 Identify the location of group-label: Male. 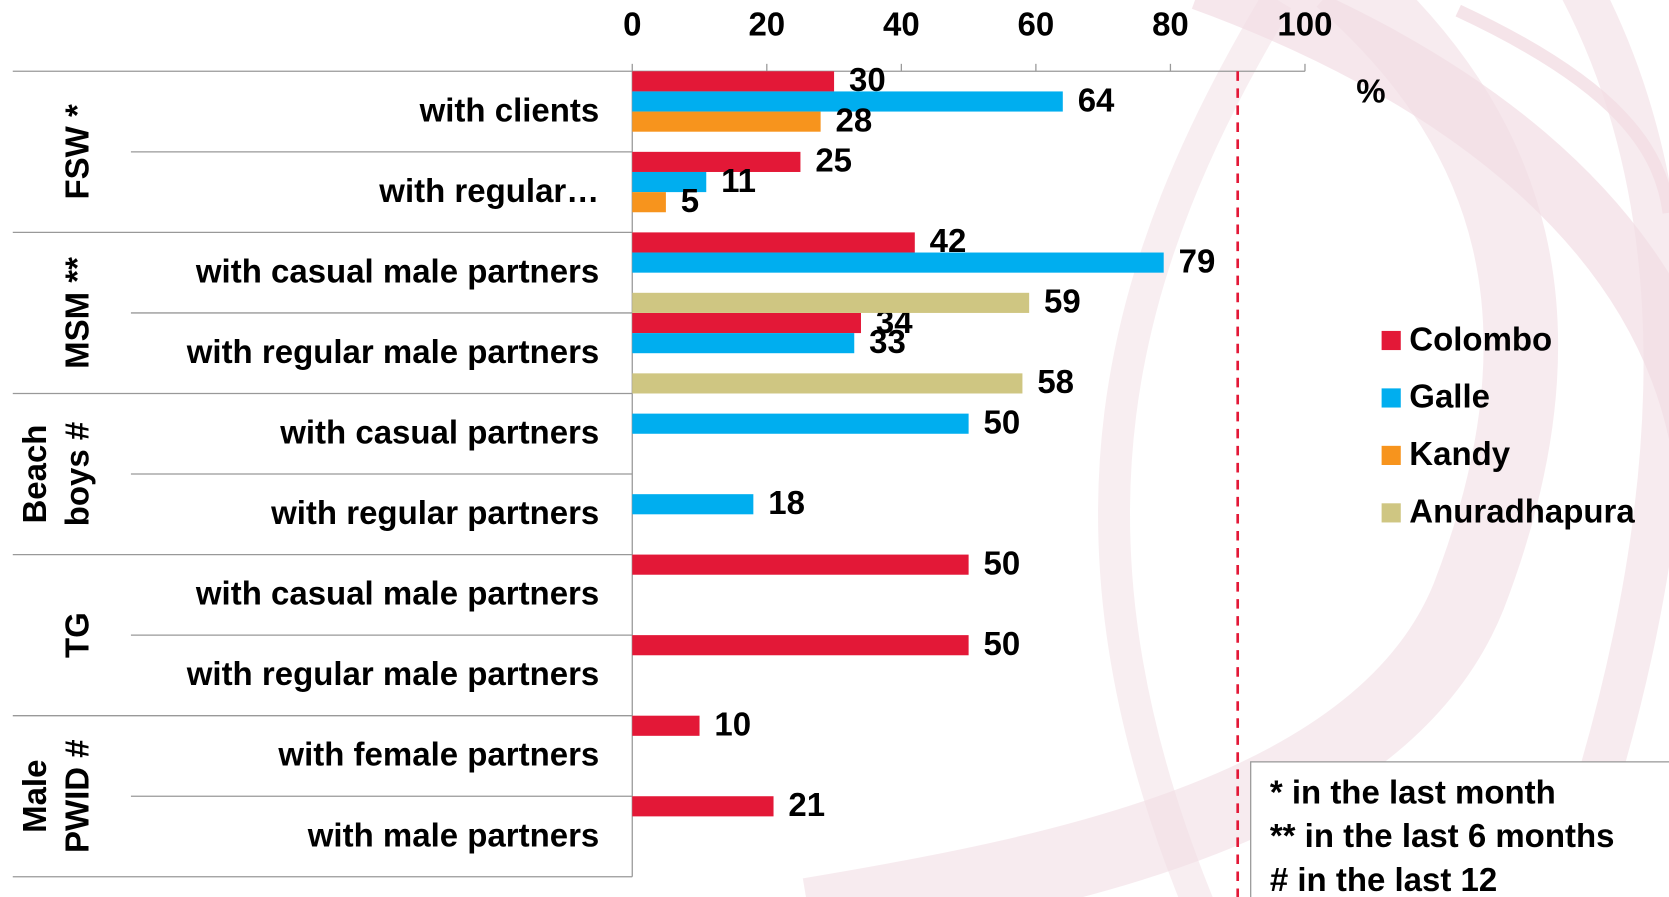
(34, 796).